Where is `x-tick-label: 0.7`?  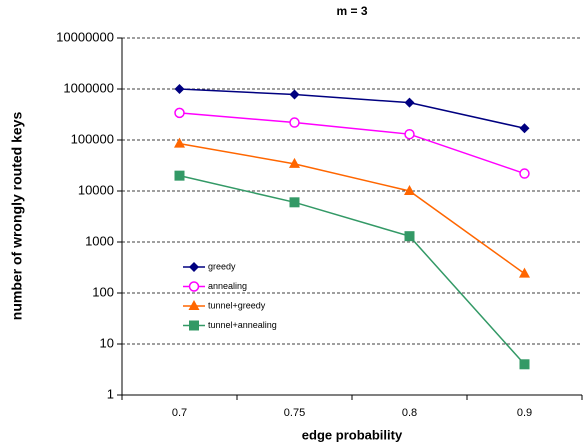 x-tick-label: 0.7 is located at coordinates (179, 413).